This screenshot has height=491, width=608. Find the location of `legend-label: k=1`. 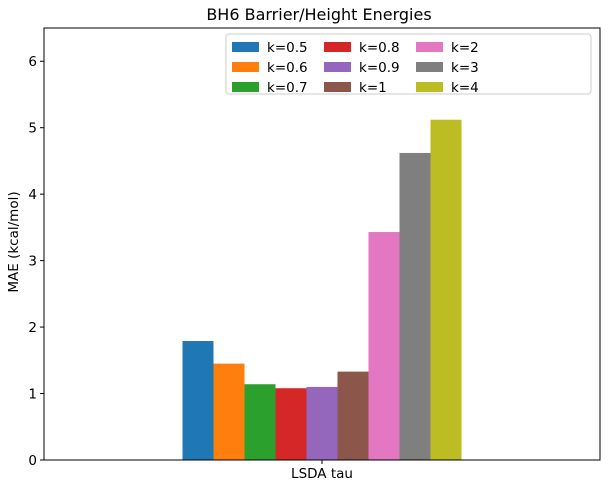

legend-label: k=1 is located at coordinates (373, 88).